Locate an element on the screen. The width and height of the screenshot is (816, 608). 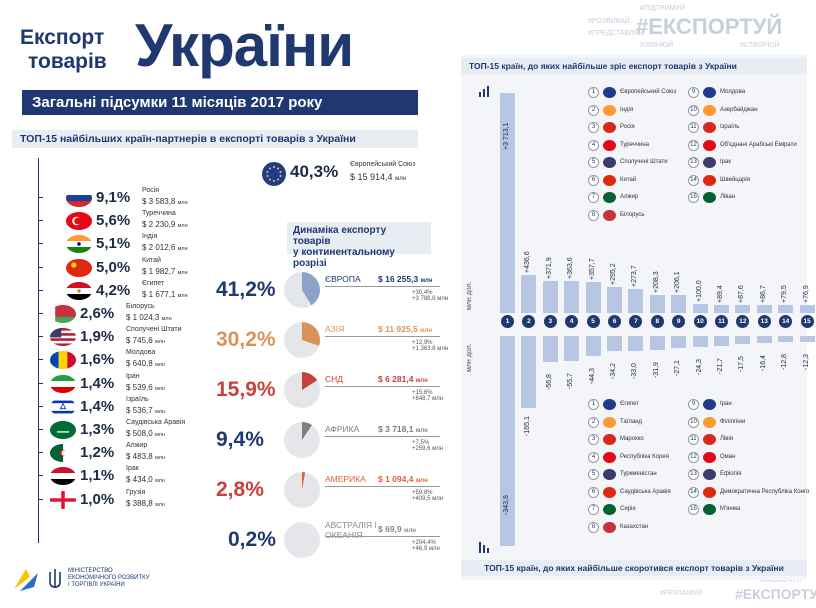
partner-name: Грузія is located at coordinates (136, 492).